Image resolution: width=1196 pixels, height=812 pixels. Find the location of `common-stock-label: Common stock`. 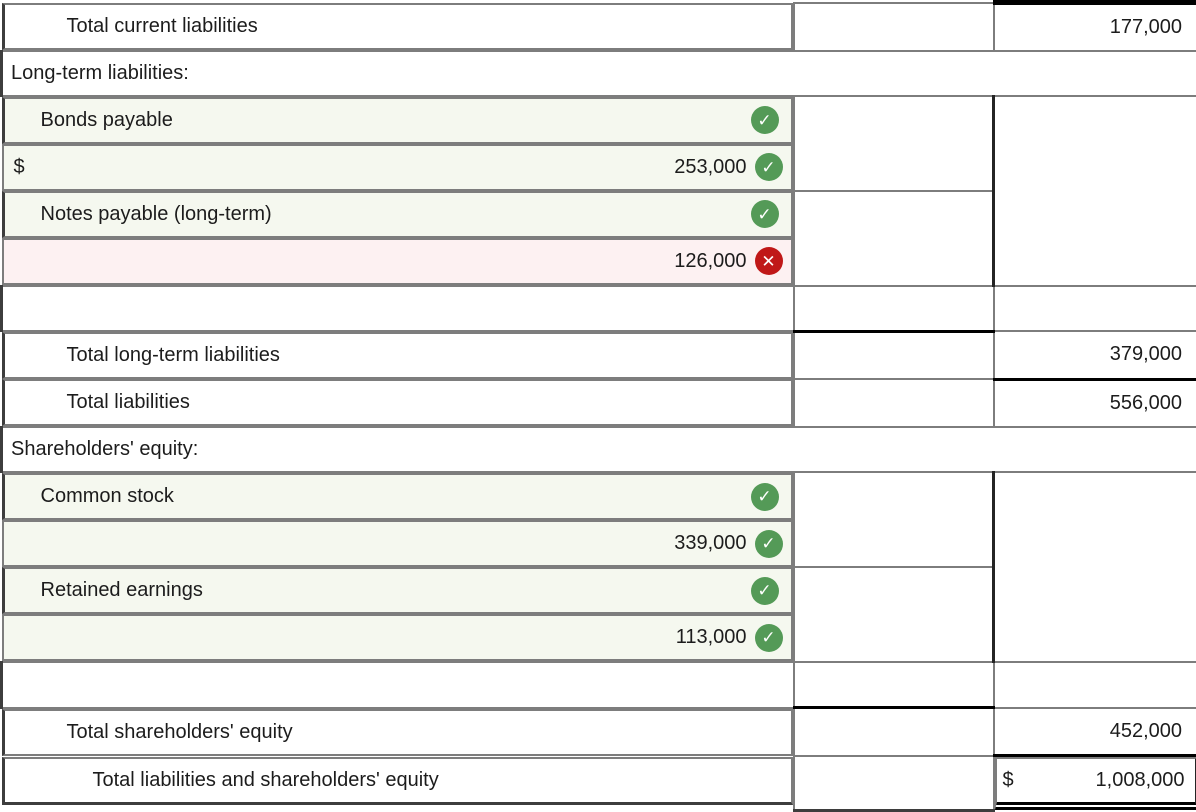

common-stock-label: Common stock is located at coordinates (107, 496).